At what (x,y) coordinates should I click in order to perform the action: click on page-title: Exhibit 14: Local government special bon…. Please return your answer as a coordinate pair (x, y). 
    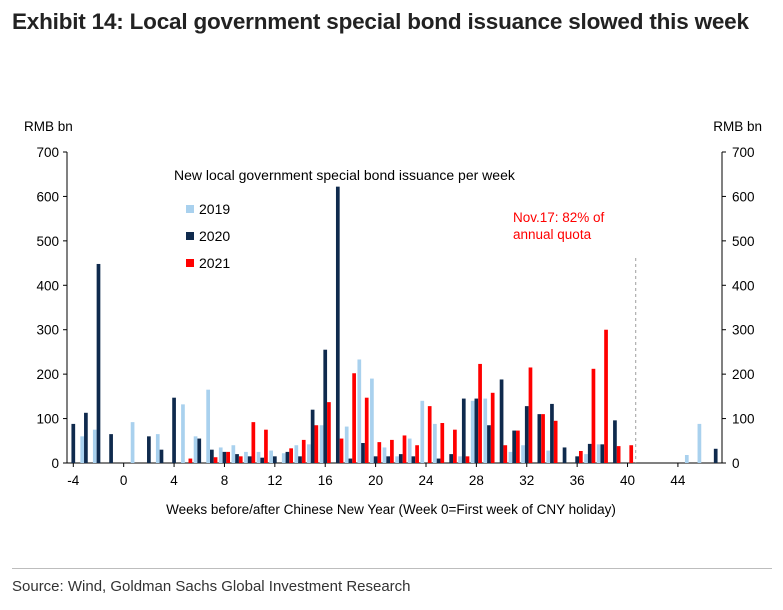
    Looking at the image, I should click on (380, 21).